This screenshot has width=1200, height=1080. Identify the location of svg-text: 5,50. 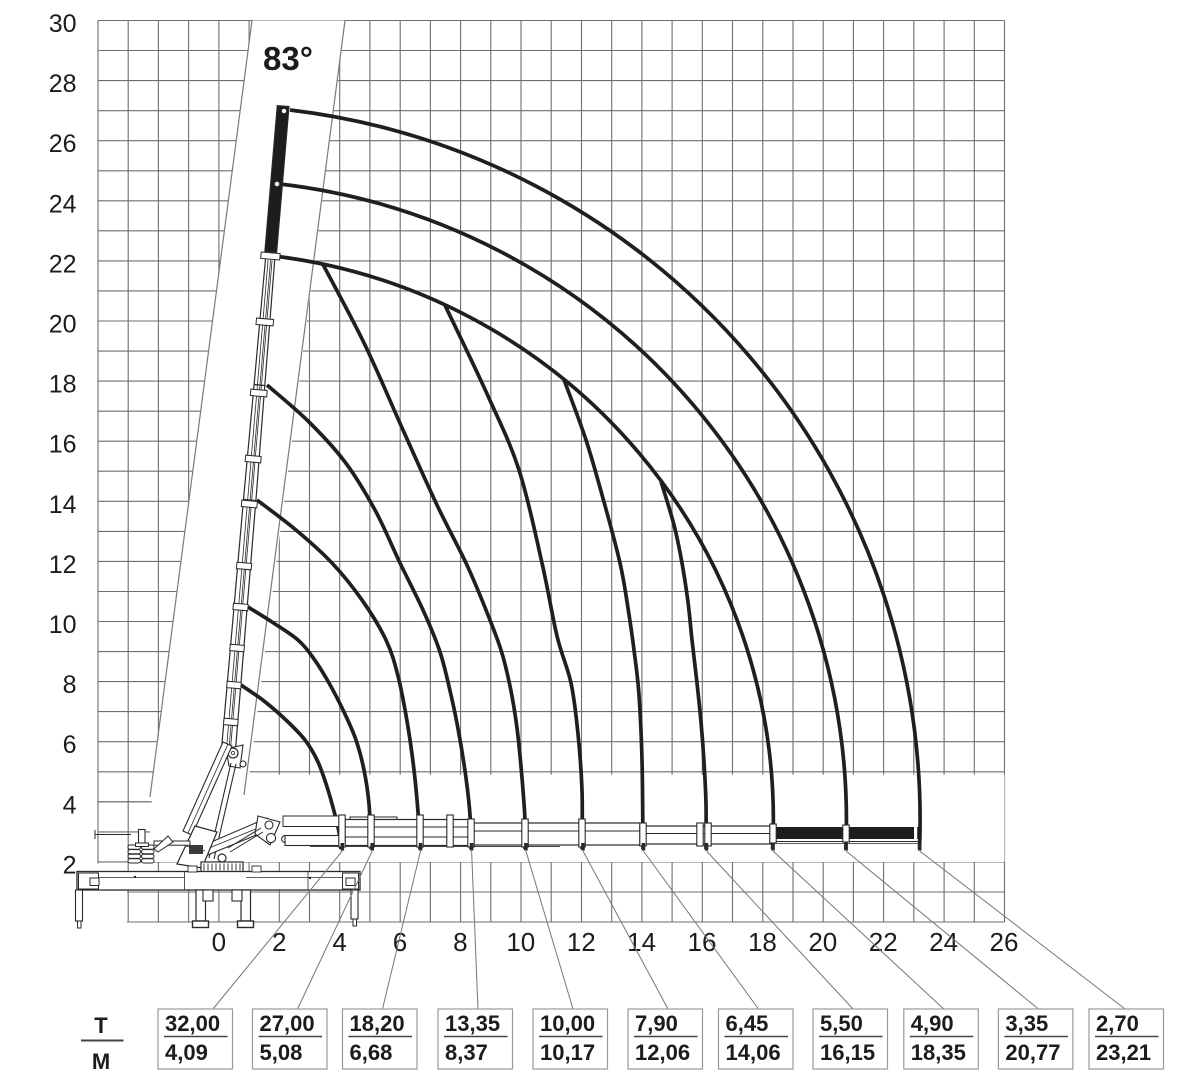
(841, 1023).